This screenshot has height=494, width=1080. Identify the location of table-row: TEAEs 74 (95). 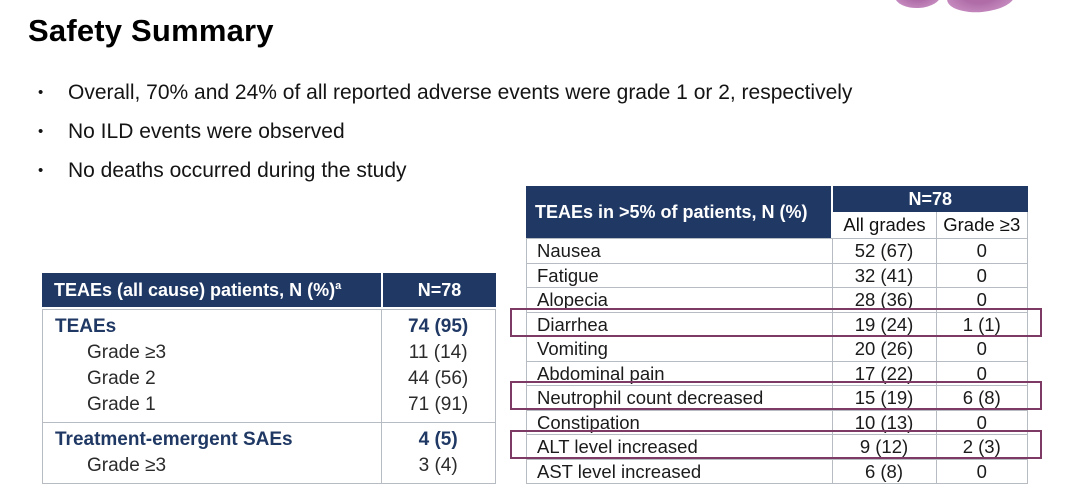
(269, 327).